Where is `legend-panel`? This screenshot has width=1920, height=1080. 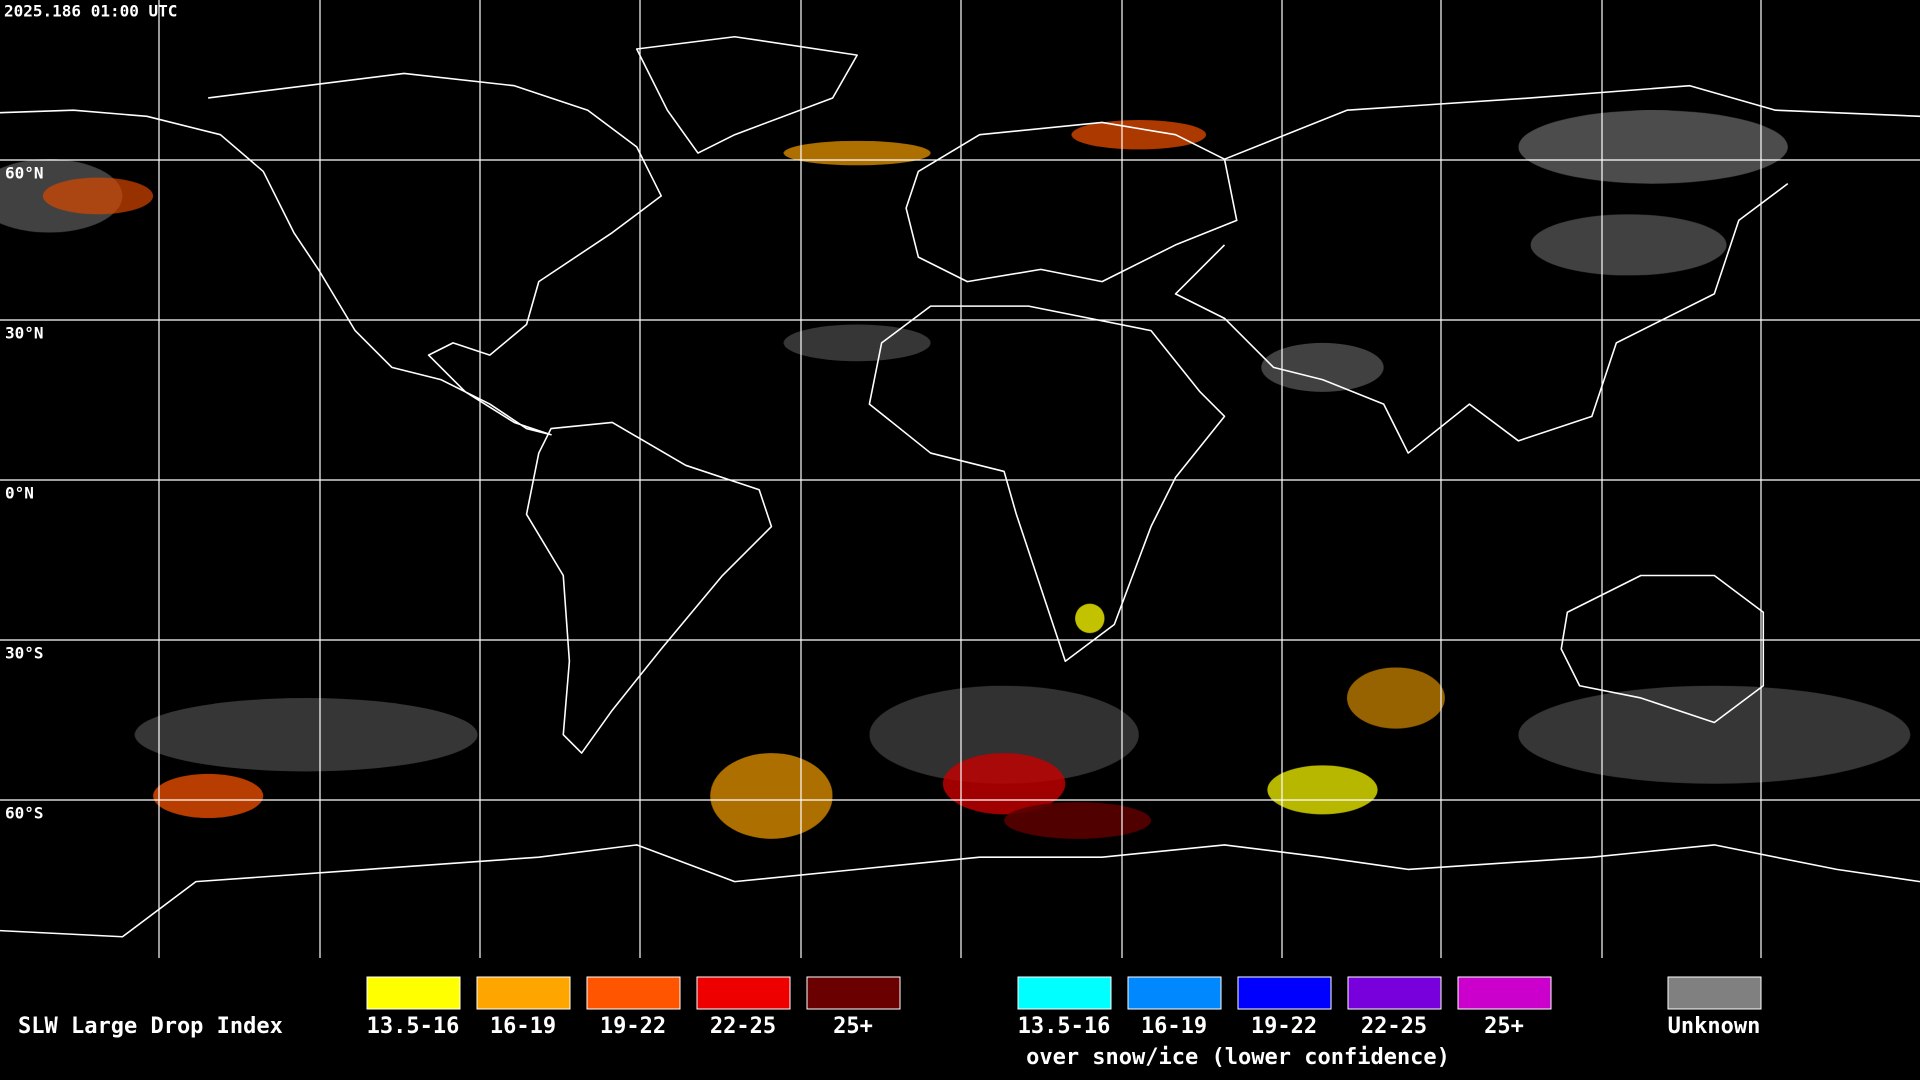 legend-panel is located at coordinates (960, 1019).